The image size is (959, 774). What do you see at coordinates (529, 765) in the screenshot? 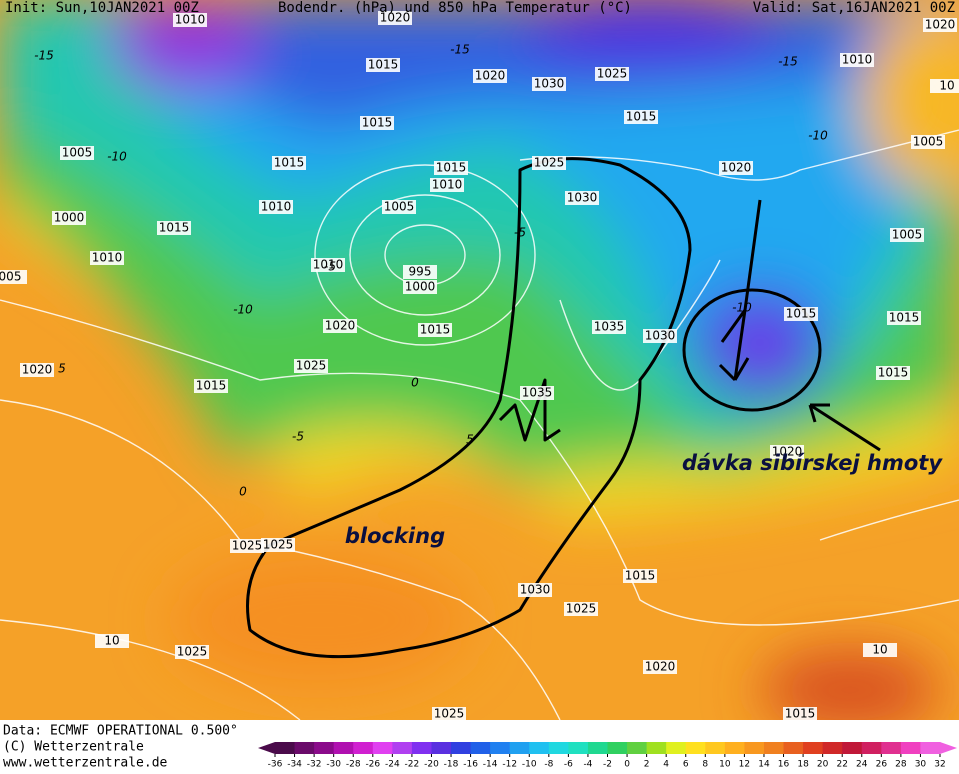
I see `colorbar-tick-label: -10` at bounding box center [529, 765].